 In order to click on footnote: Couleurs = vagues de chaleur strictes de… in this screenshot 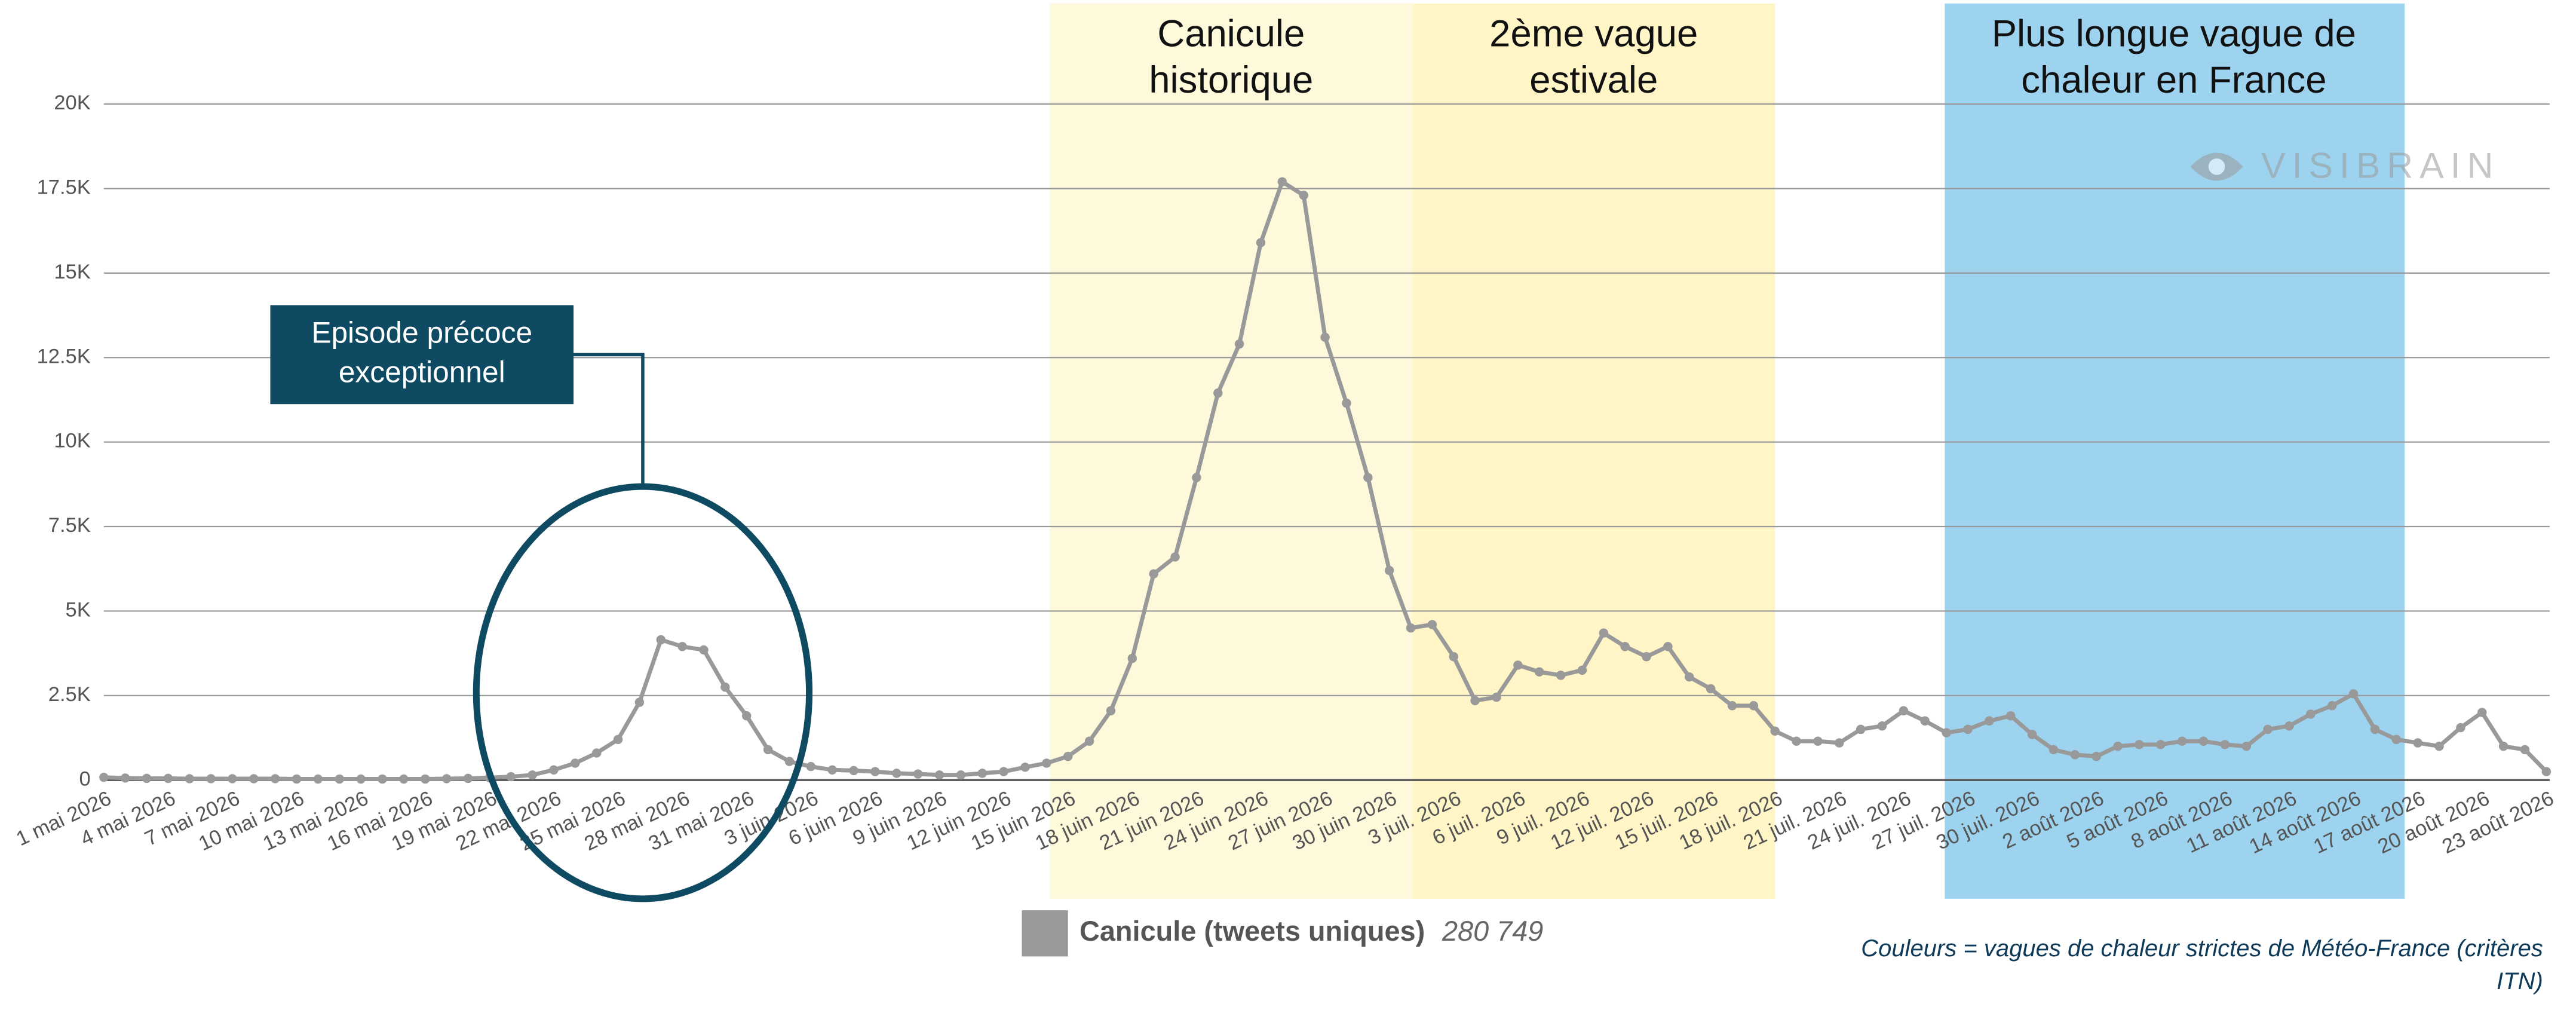, I will do `click(2202, 948)`.